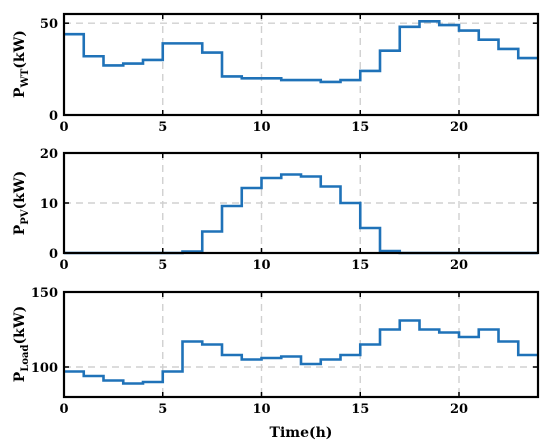 The height and width of the screenshot is (445, 550). I want to click on y-axis-label: PLoad(kW), so click(21, 344).